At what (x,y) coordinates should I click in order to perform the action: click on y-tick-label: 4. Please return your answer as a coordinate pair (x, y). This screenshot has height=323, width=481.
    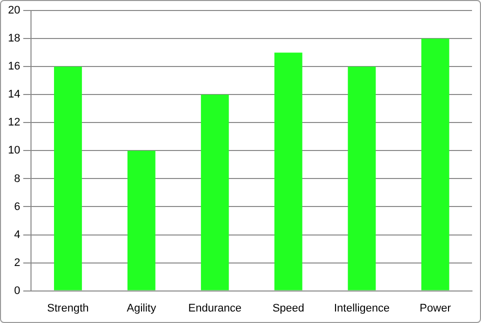
    Looking at the image, I should click on (17, 234).